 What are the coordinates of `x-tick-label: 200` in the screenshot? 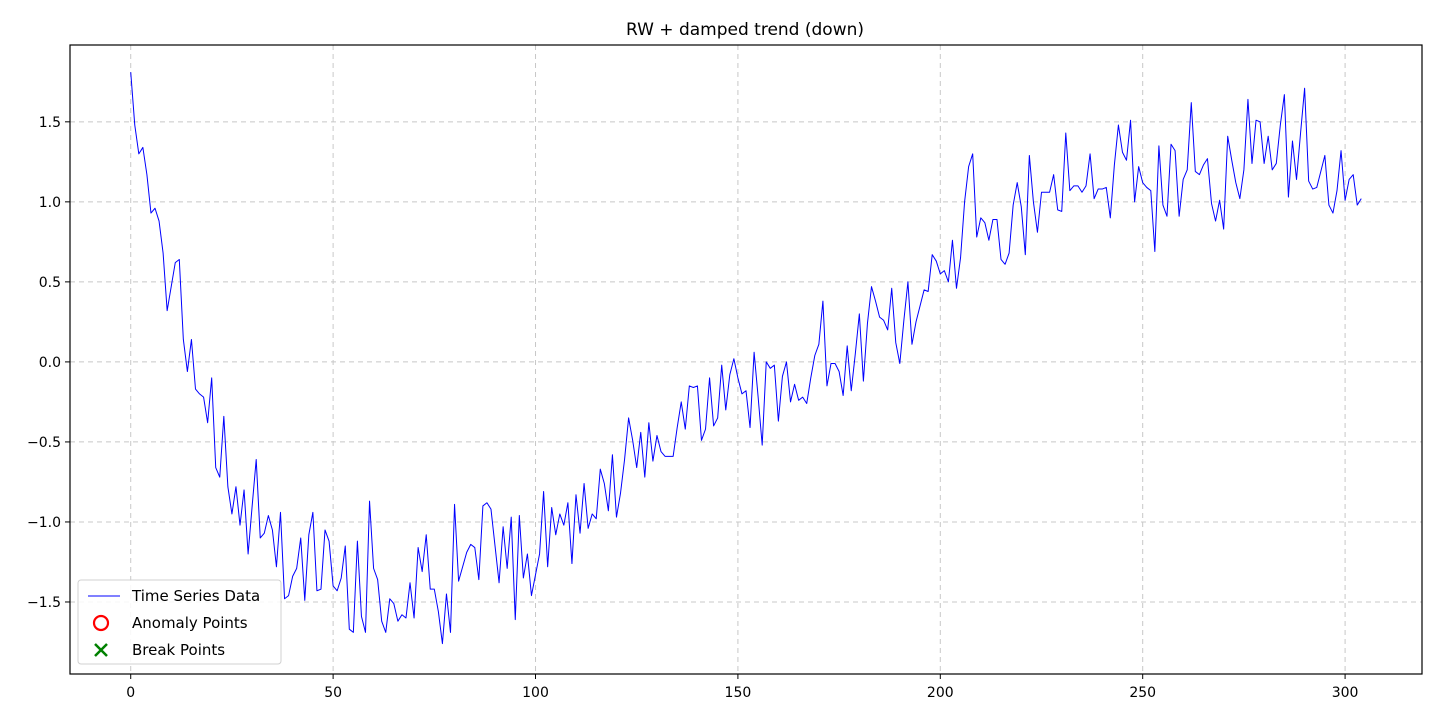 It's located at (940, 693).